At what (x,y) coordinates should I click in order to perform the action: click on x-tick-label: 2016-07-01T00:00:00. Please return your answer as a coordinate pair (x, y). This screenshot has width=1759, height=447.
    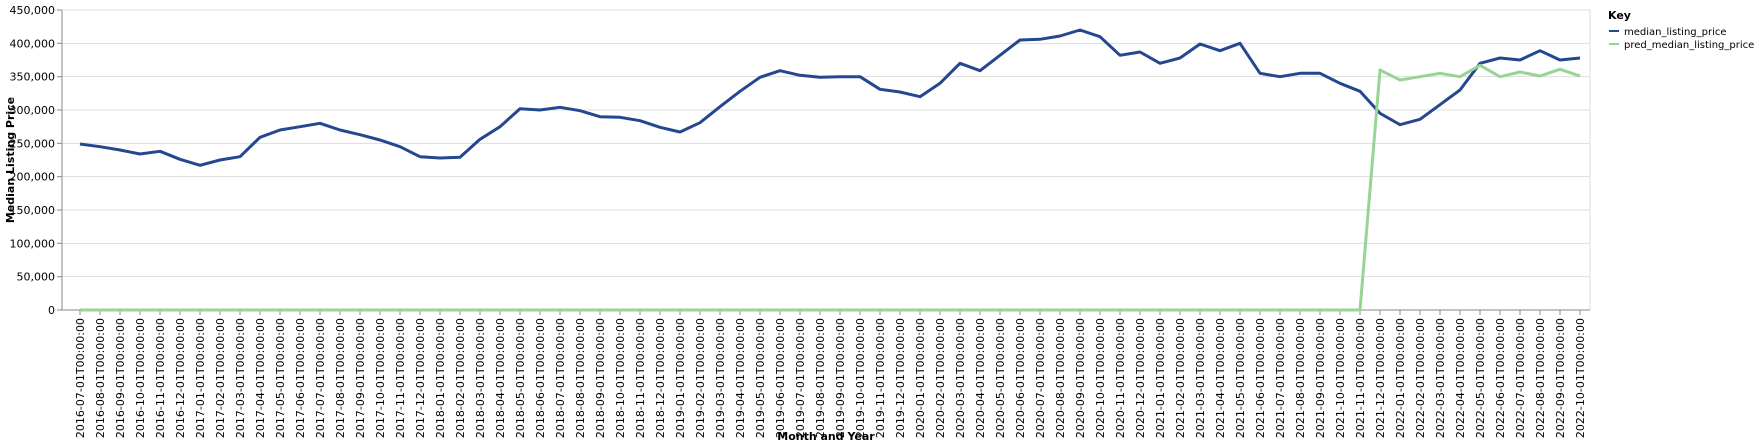
    Looking at the image, I should click on (80, 378).